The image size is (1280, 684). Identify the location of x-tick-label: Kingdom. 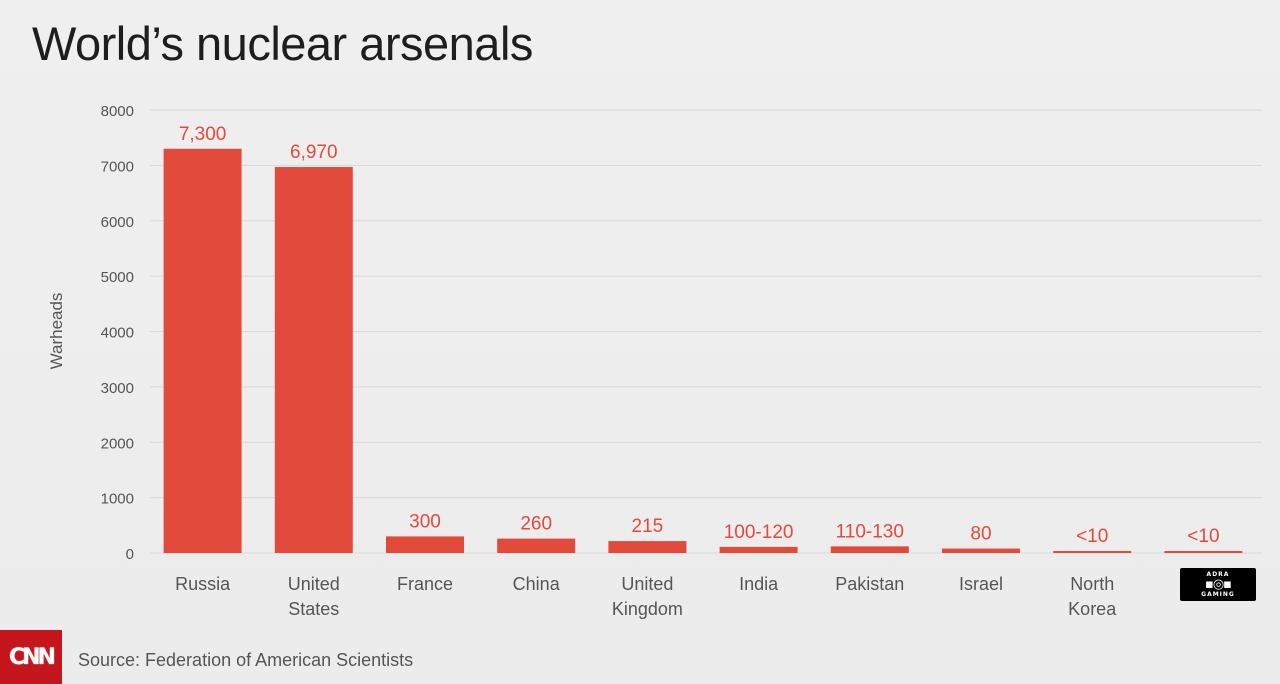
(647, 609).